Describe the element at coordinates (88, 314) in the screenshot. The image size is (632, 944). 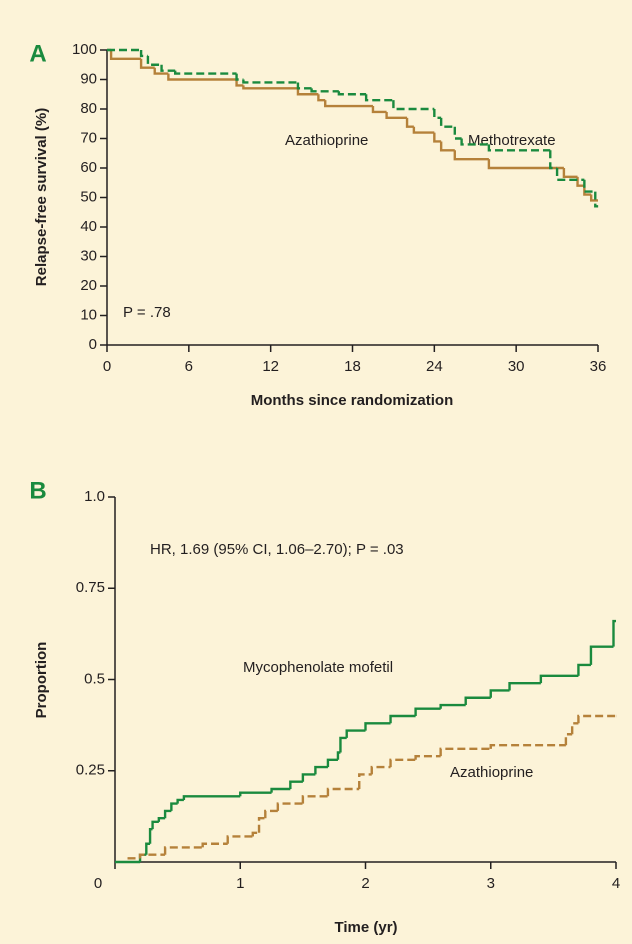
I see `y-tick-label: 10` at that location.